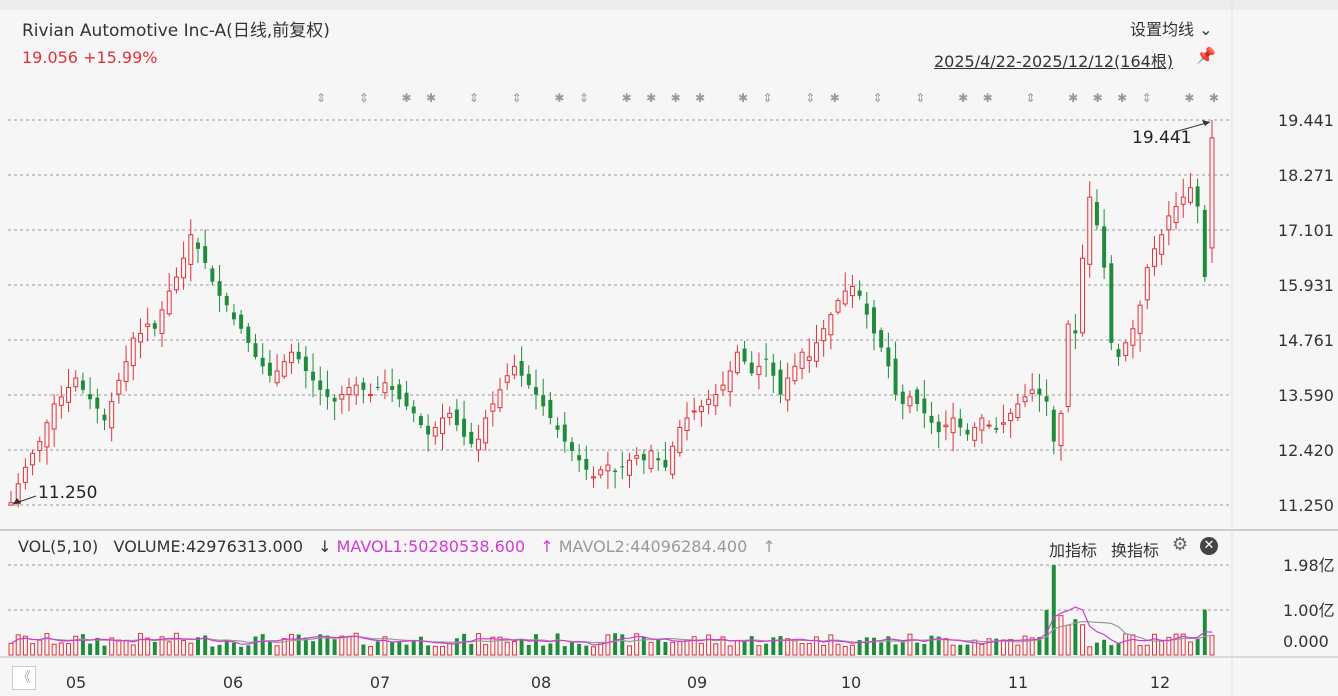 This screenshot has height=696, width=1338. What do you see at coordinates (1180, 544) in the screenshot?
I see `gear-icon: ⚙` at bounding box center [1180, 544].